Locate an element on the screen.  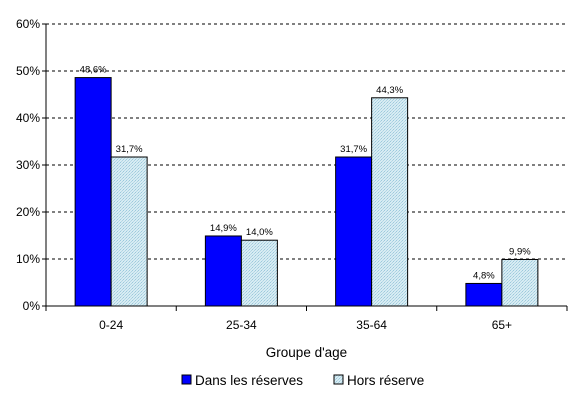
x-tick-label-0-24: 0-24 is located at coordinates (111, 325).